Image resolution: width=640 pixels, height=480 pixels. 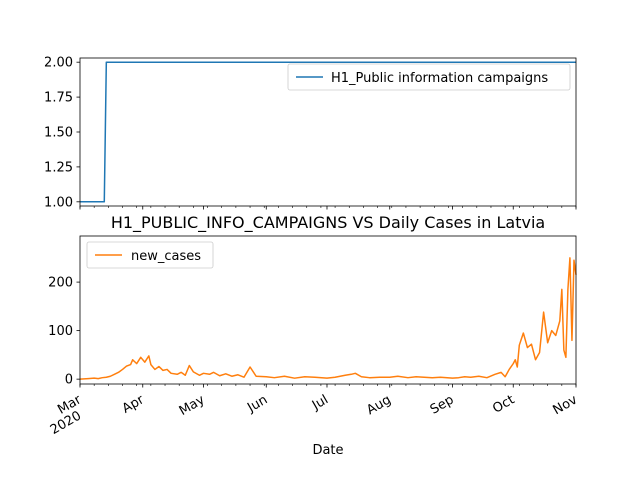 I want to click on bottom-y-tick-label: 0, so click(x=69, y=380).